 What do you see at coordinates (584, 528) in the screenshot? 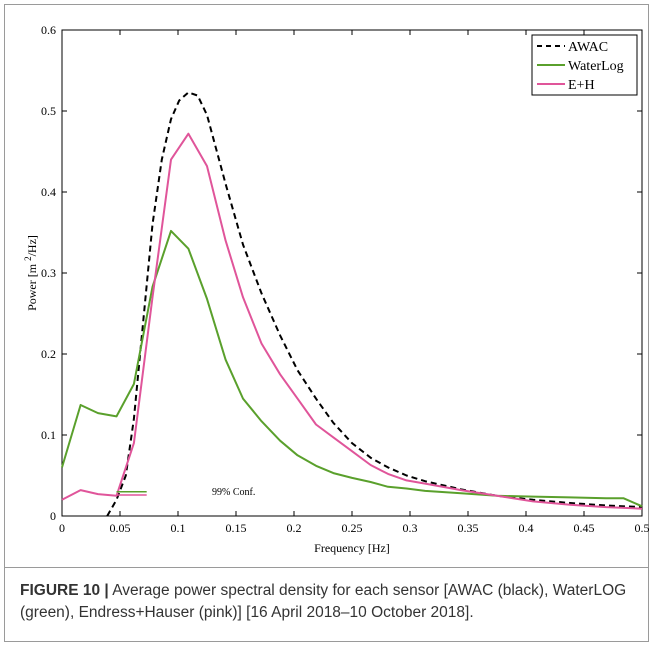
I see `x-tick-label: 0.45` at bounding box center [584, 528].